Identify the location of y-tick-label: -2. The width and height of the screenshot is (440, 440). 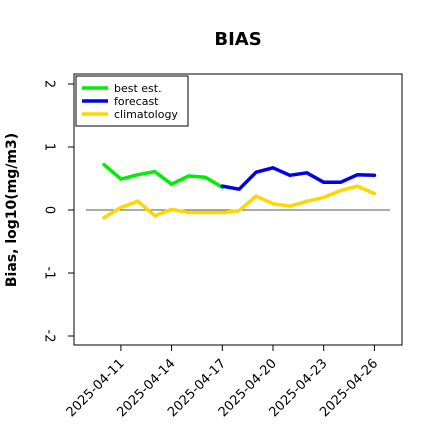
(48, 336).